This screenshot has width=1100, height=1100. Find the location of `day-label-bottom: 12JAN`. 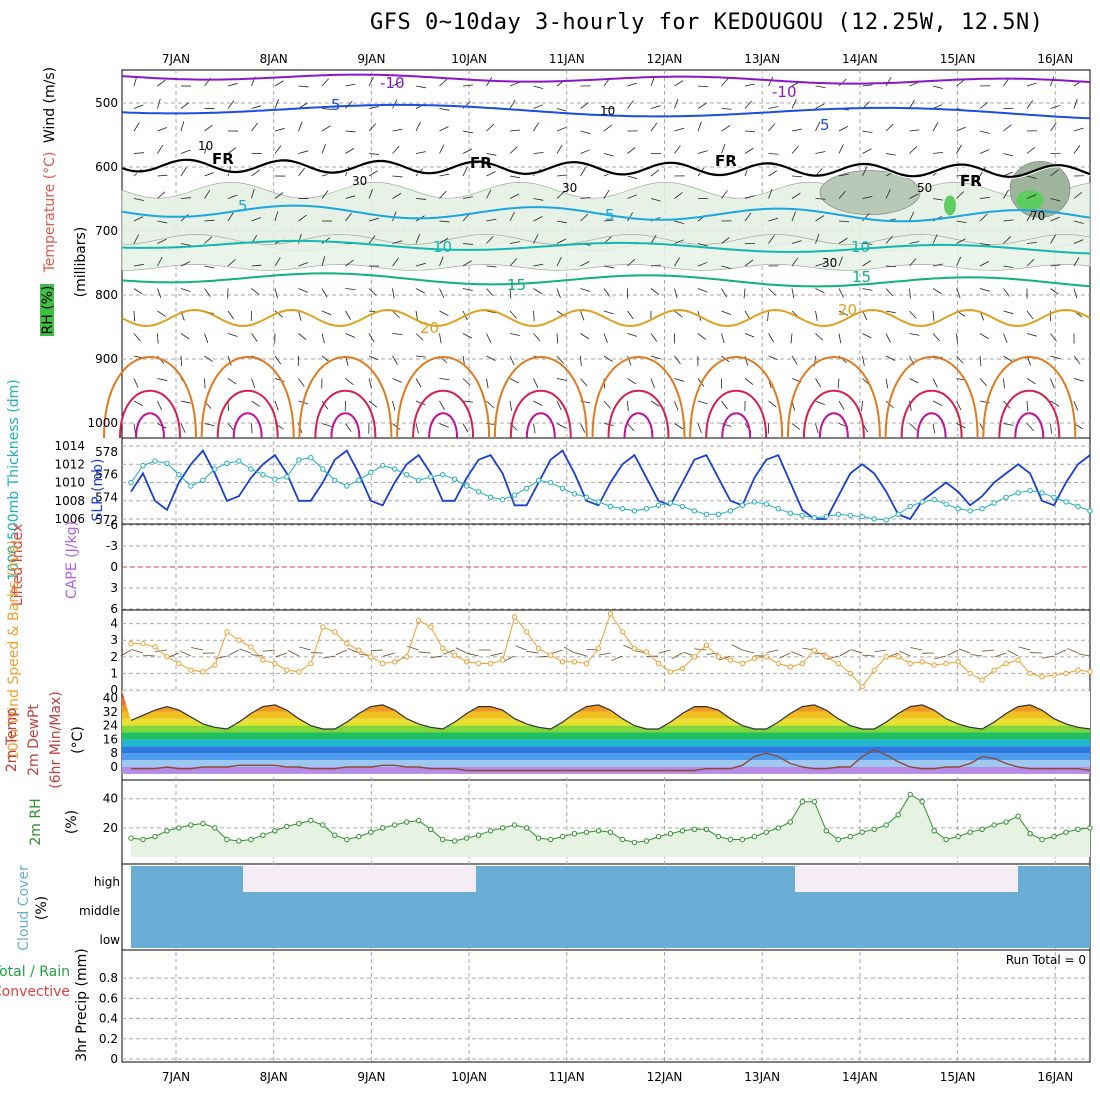

day-label-bottom: 12JAN is located at coordinates (665, 1077).